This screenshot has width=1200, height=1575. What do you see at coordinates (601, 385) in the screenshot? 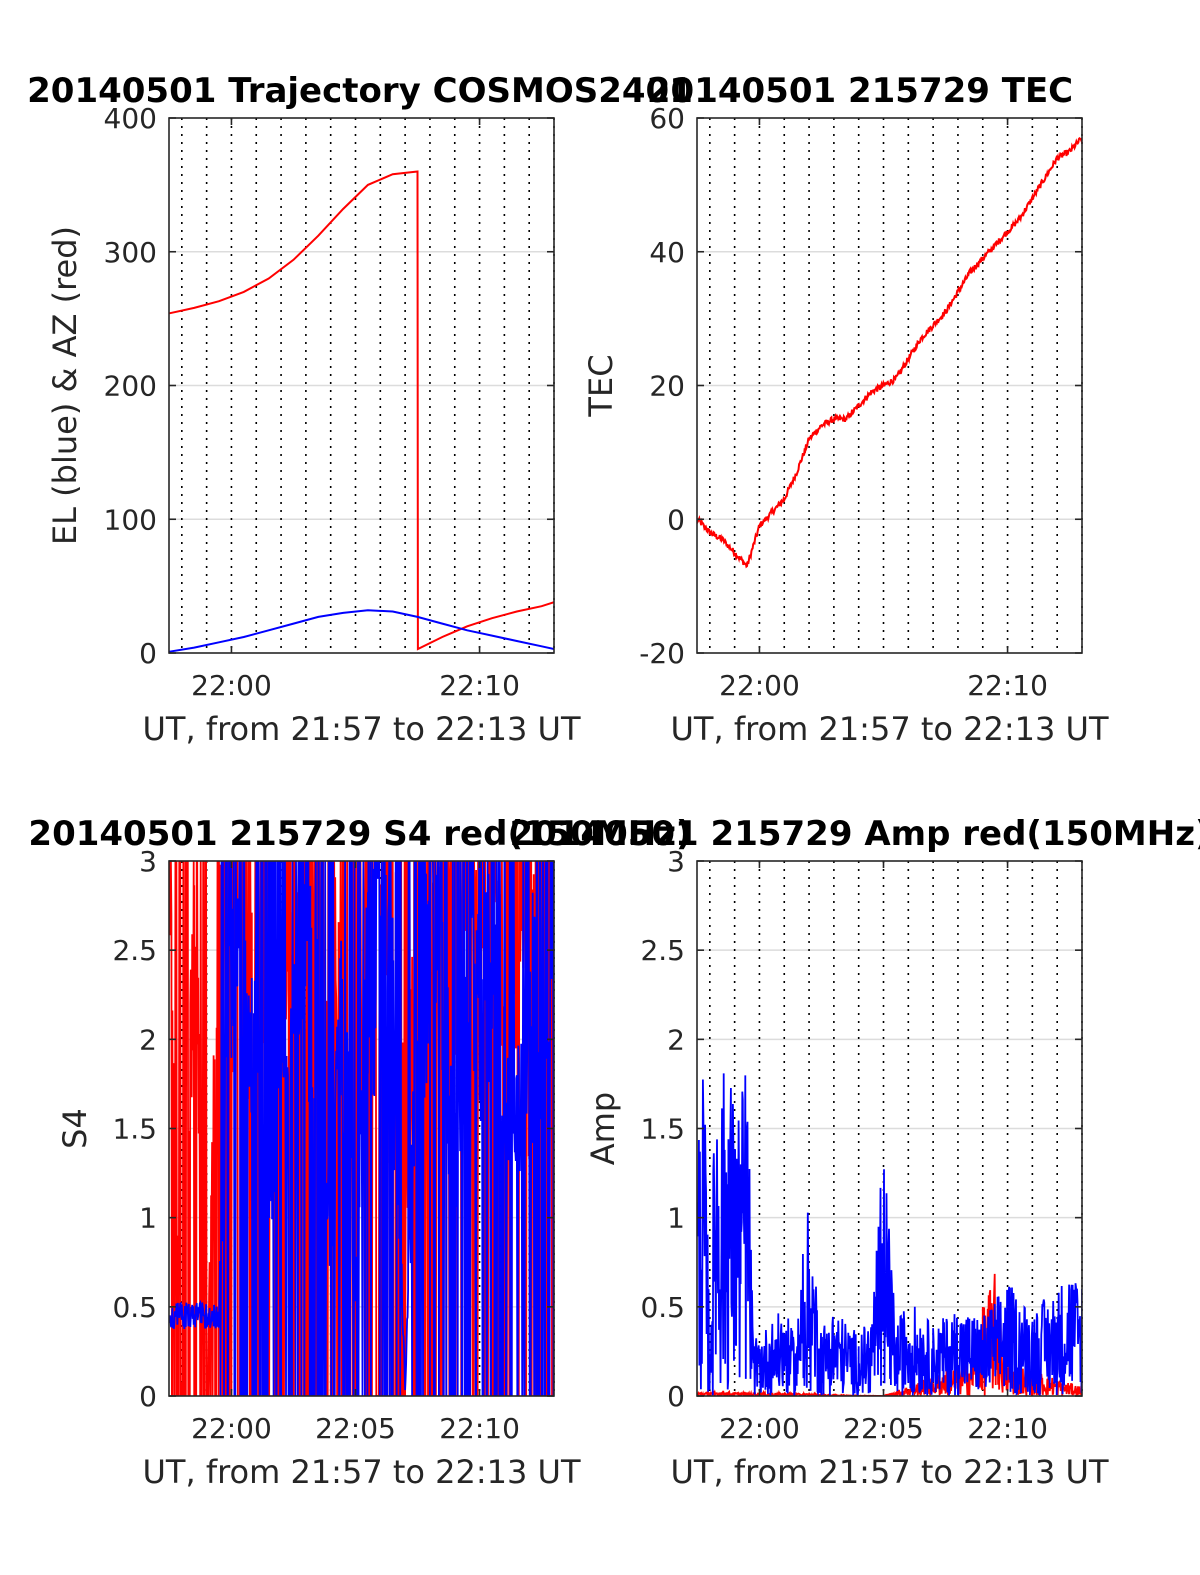
I see `y-axis-label: TEC` at bounding box center [601, 385].